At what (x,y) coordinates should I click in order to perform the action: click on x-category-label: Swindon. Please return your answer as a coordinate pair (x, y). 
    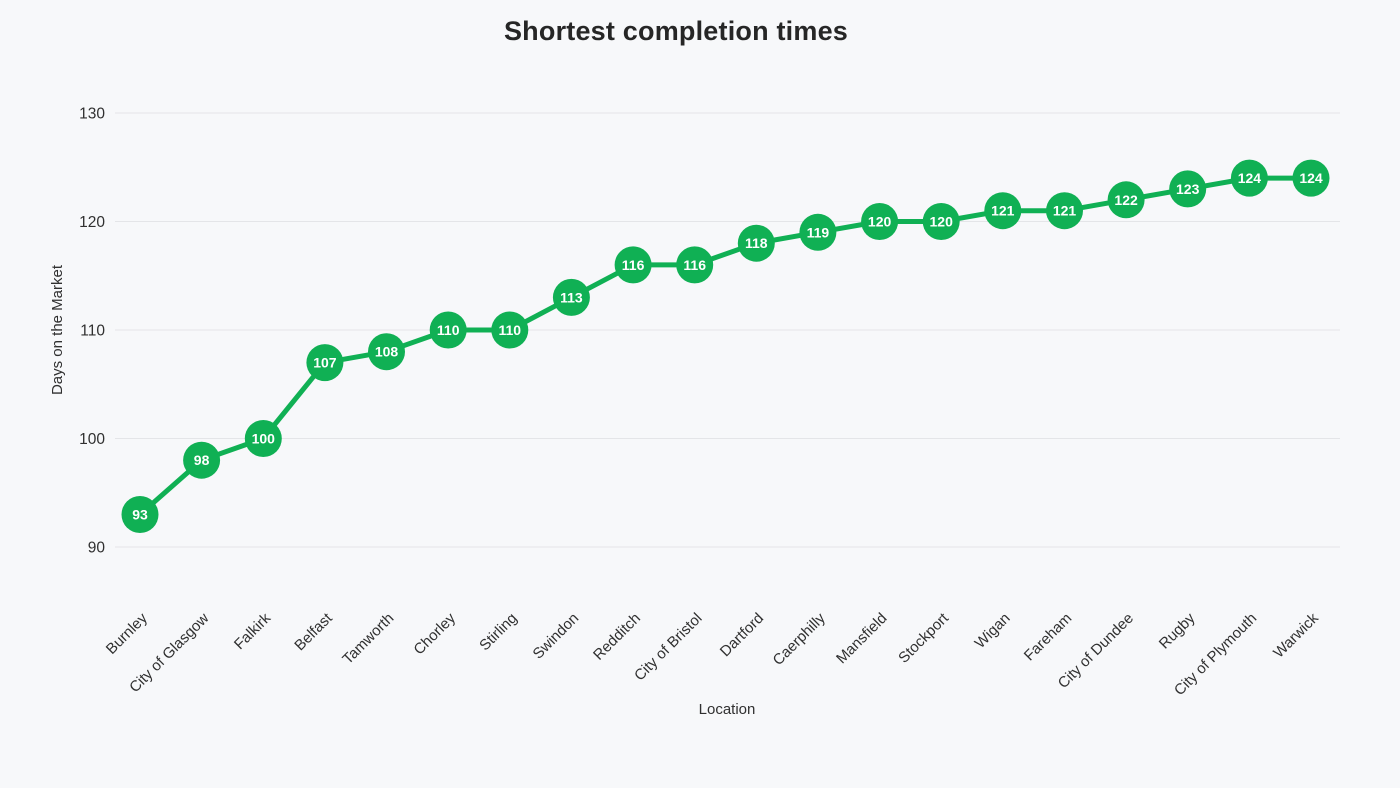
    Looking at the image, I should click on (556, 636).